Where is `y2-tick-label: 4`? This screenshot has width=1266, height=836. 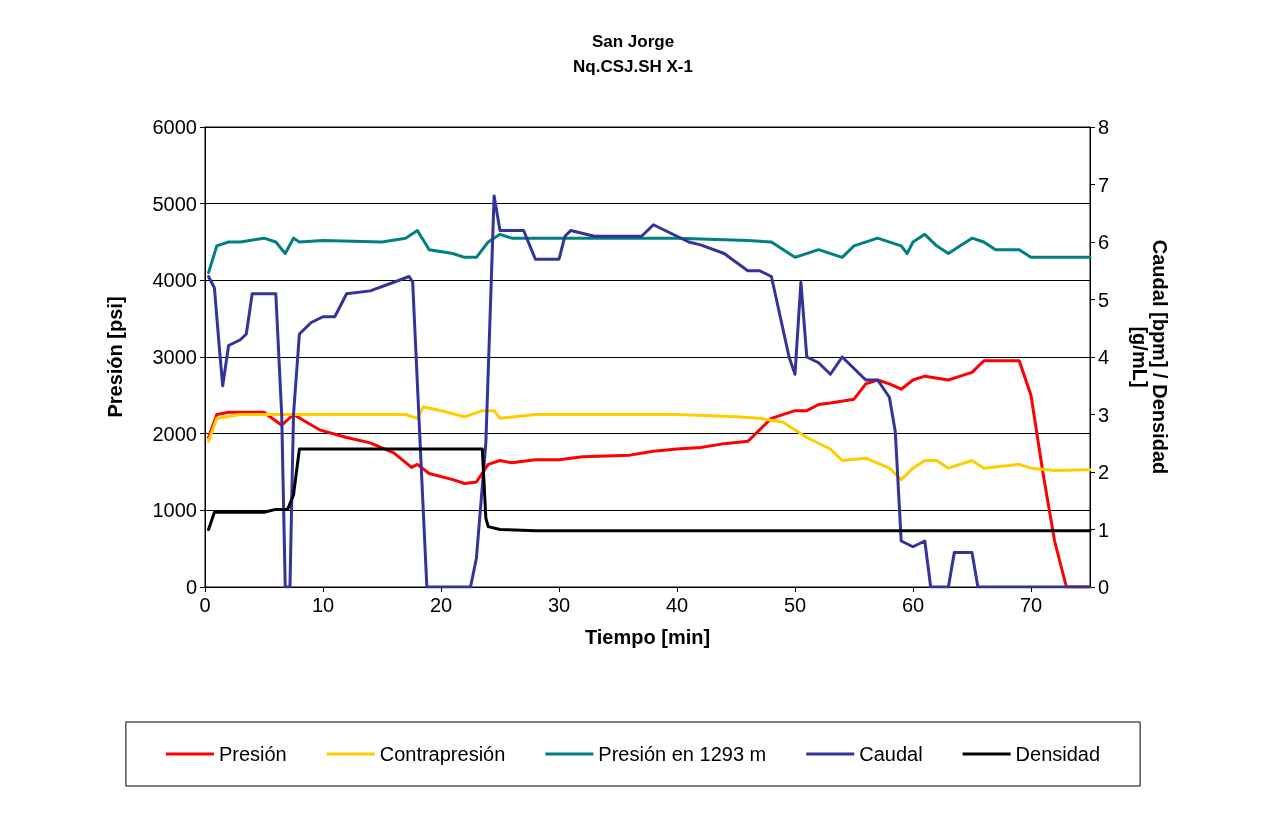 y2-tick-label: 4 is located at coordinates (1104, 357).